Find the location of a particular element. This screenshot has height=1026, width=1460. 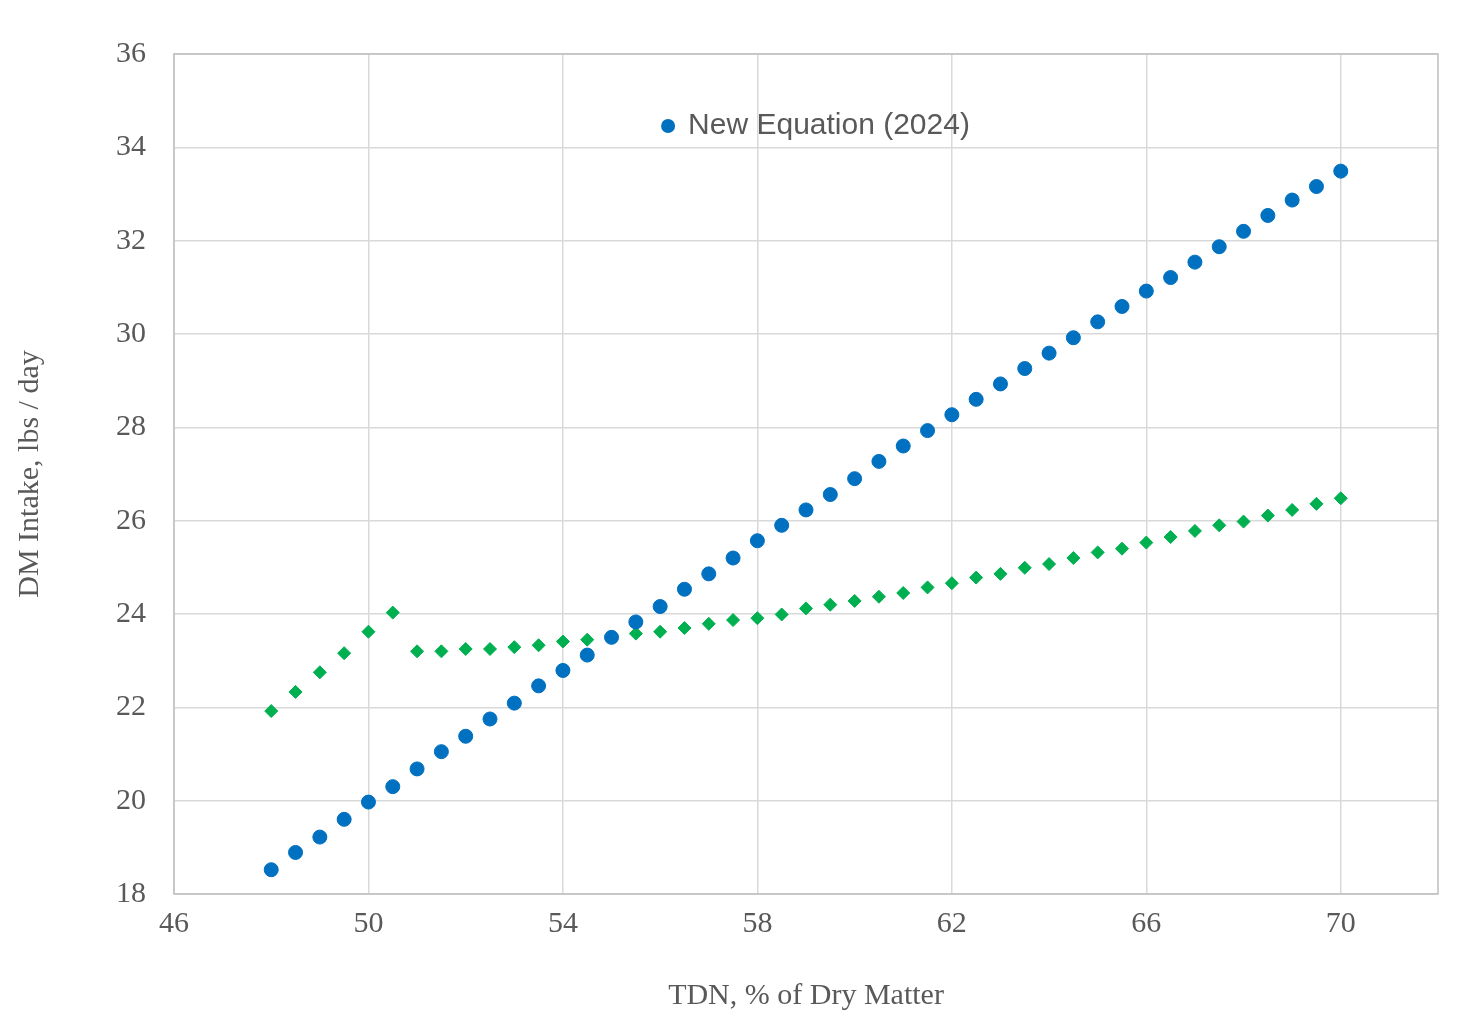

y-axis-title: DM Intake, lbs / day is located at coordinates (27, 474).